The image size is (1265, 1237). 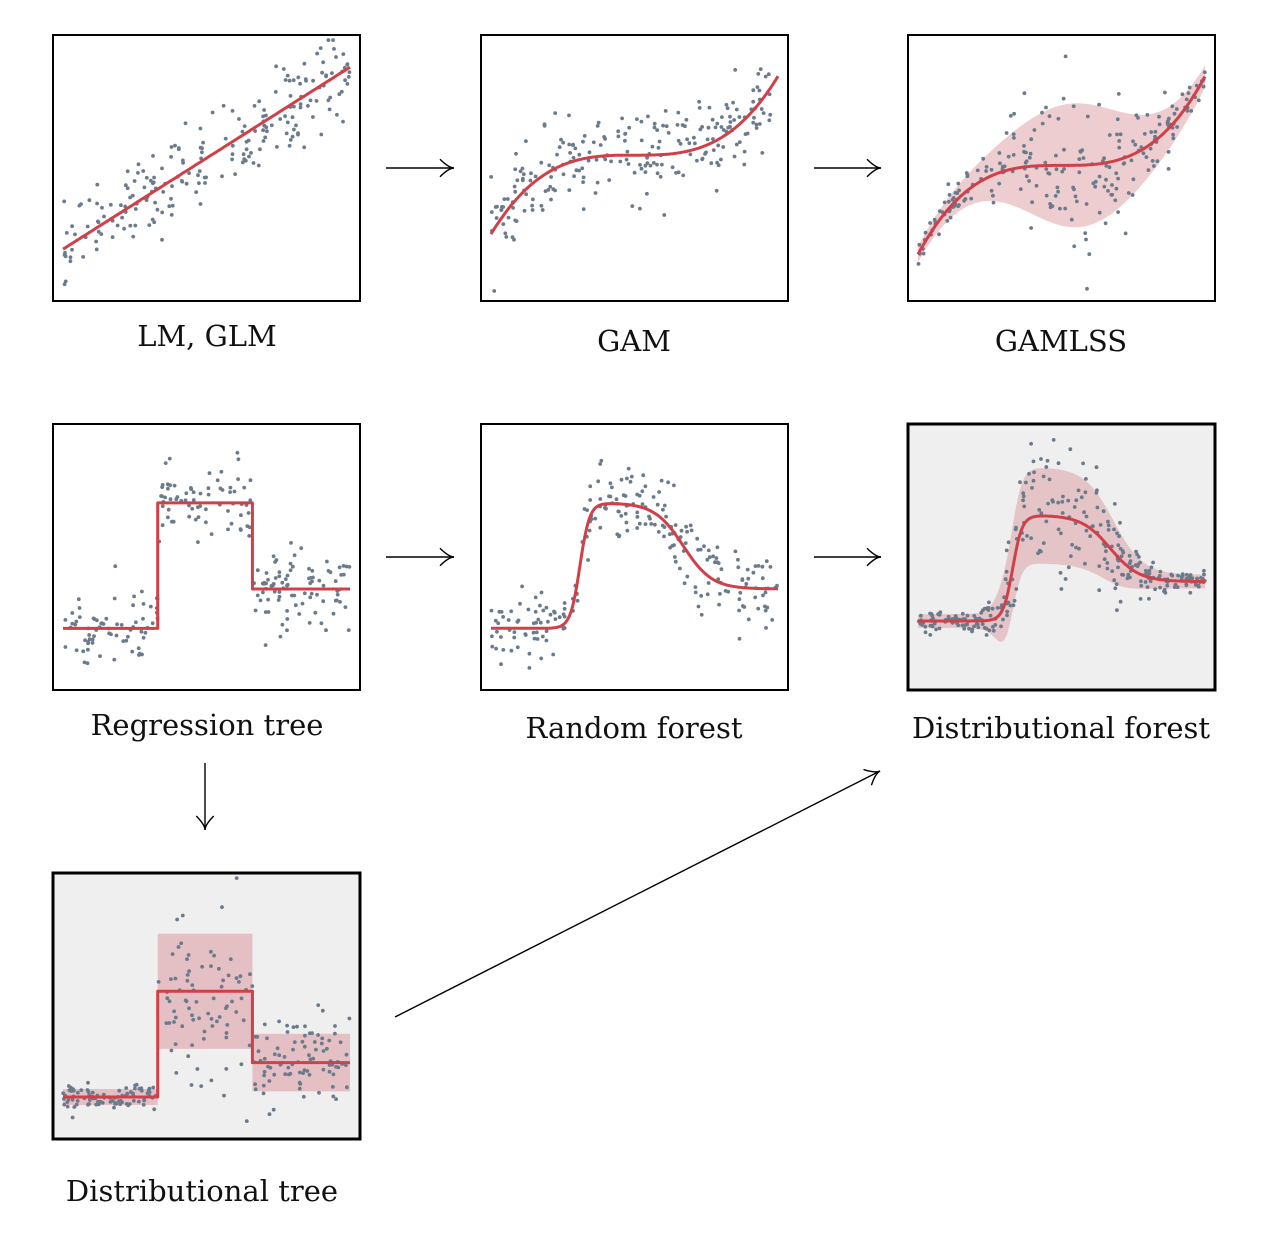 What do you see at coordinates (634, 168) in the screenshot?
I see `panel-frame` at bounding box center [634, 168].